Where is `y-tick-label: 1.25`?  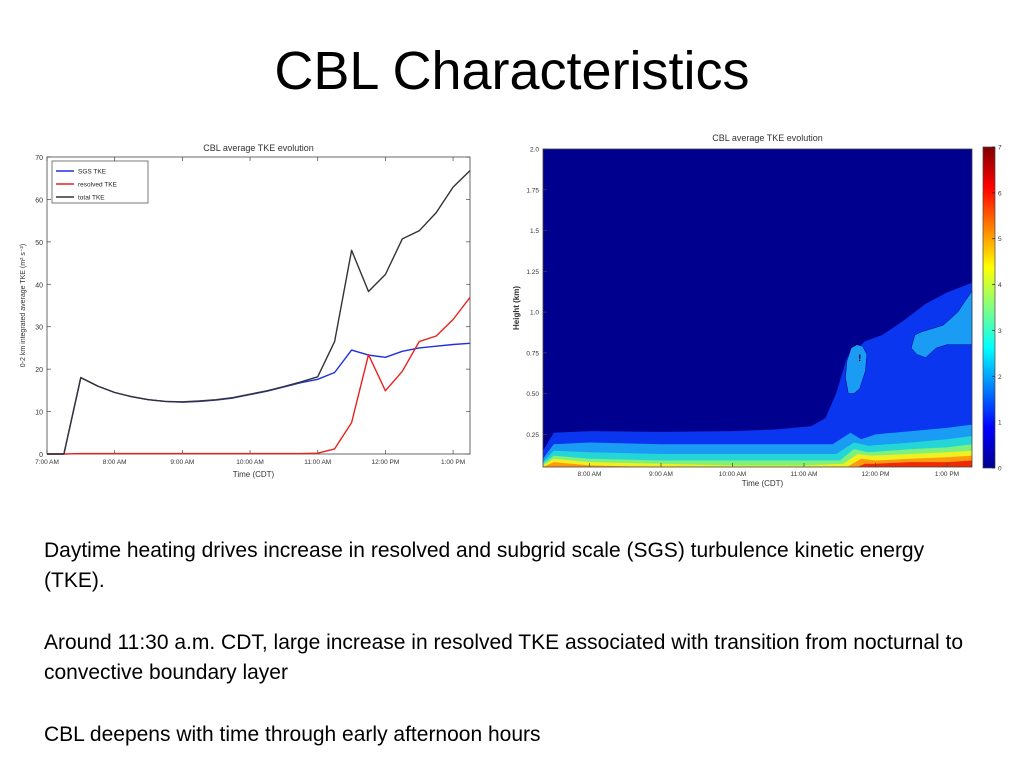
y-tick-label: 1.25 is located at coordinates (532, 272).